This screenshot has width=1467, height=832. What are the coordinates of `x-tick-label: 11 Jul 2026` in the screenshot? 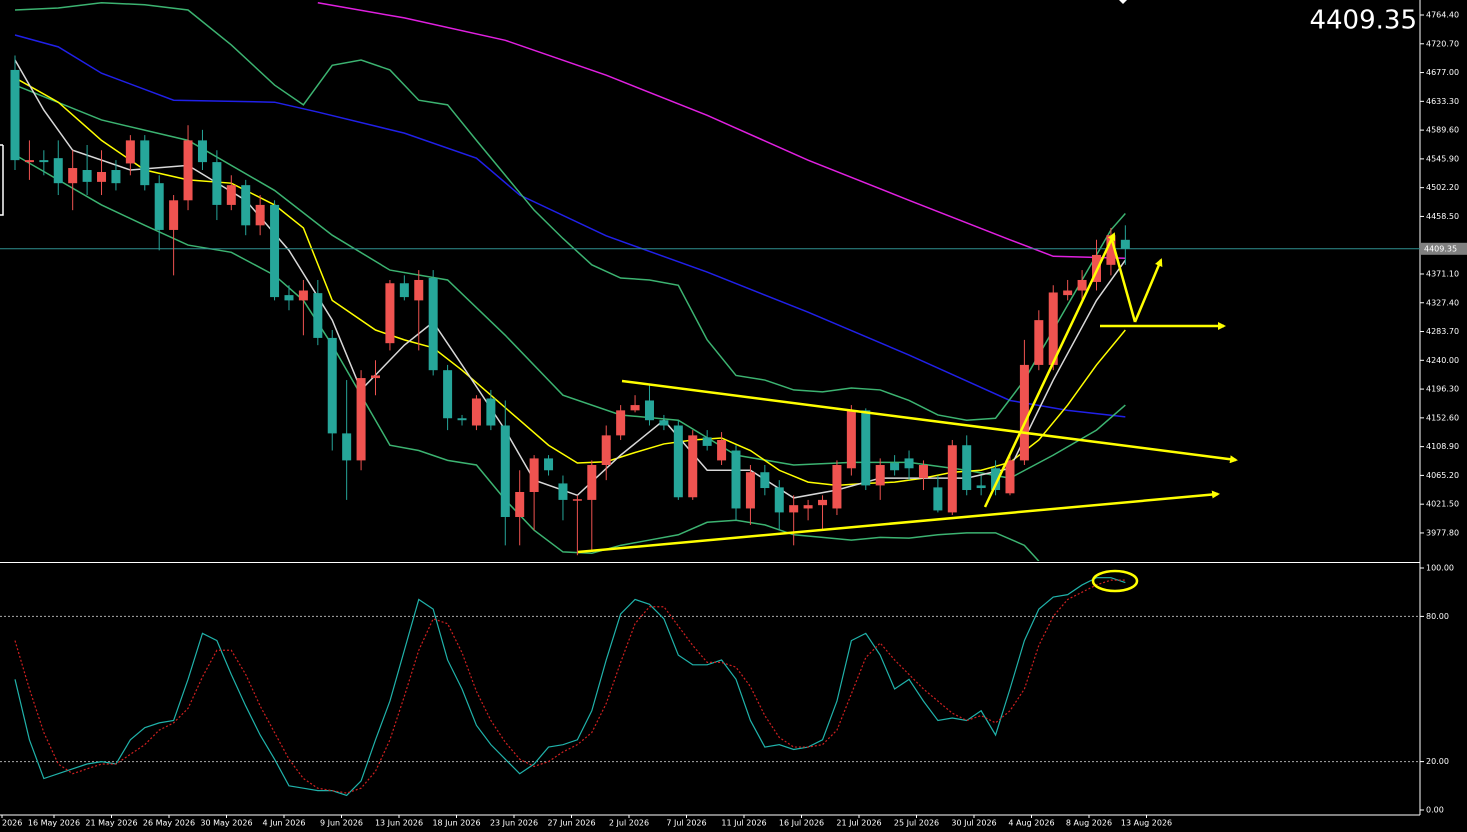 It's located at (743, 823).